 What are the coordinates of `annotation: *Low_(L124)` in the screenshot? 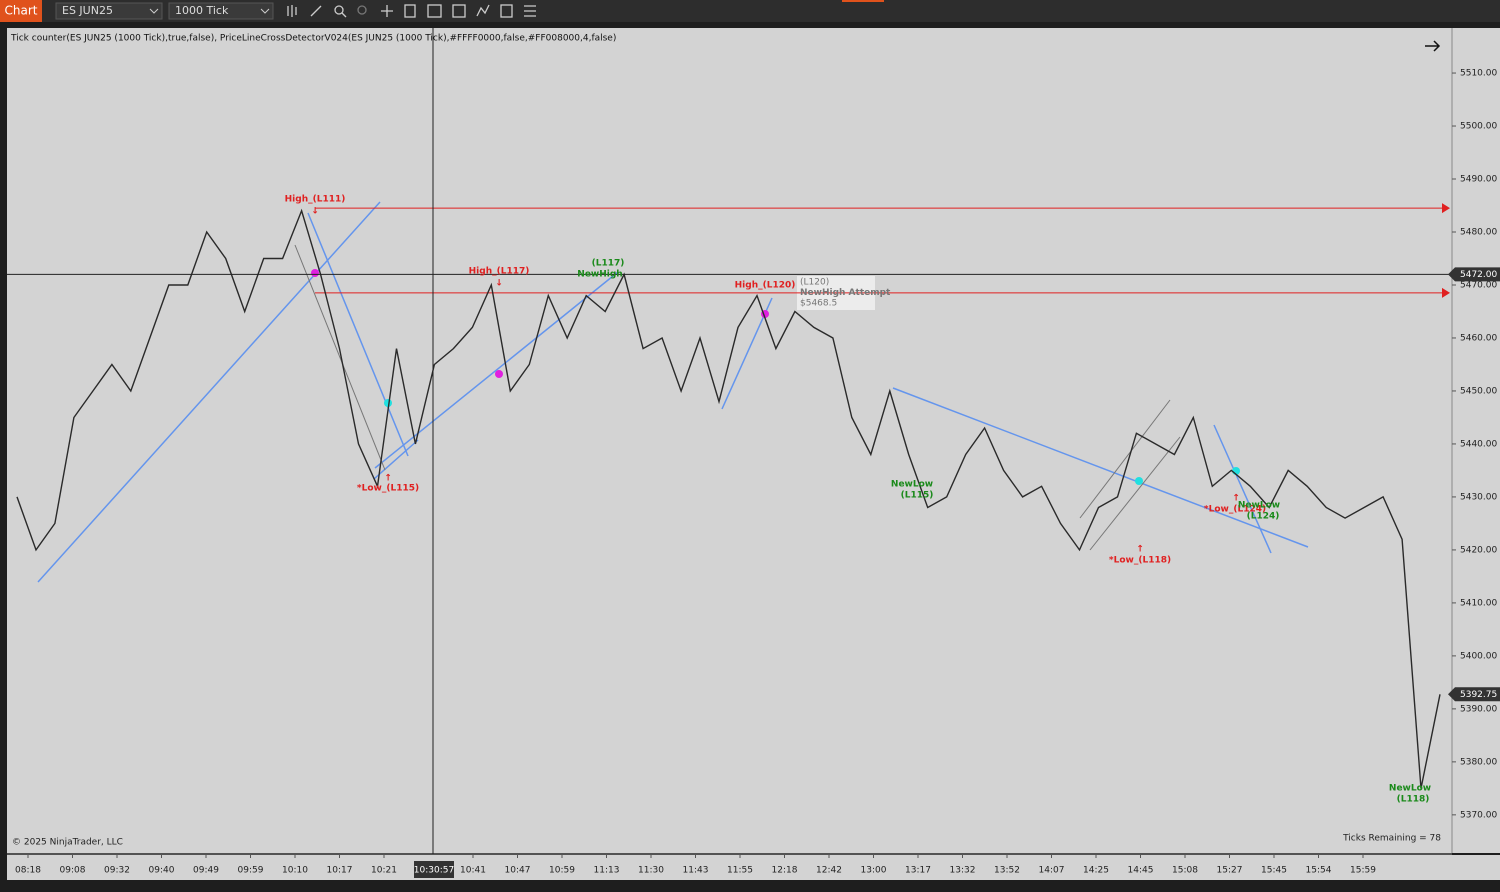 It's located at (1235, 510).